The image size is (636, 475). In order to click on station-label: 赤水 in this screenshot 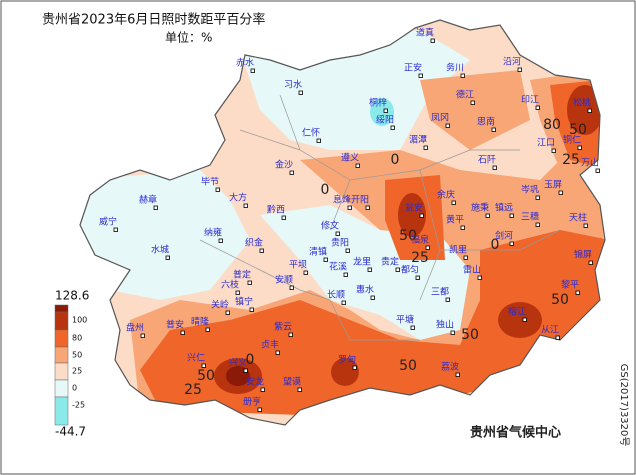, I will do `click(245, 63)`.